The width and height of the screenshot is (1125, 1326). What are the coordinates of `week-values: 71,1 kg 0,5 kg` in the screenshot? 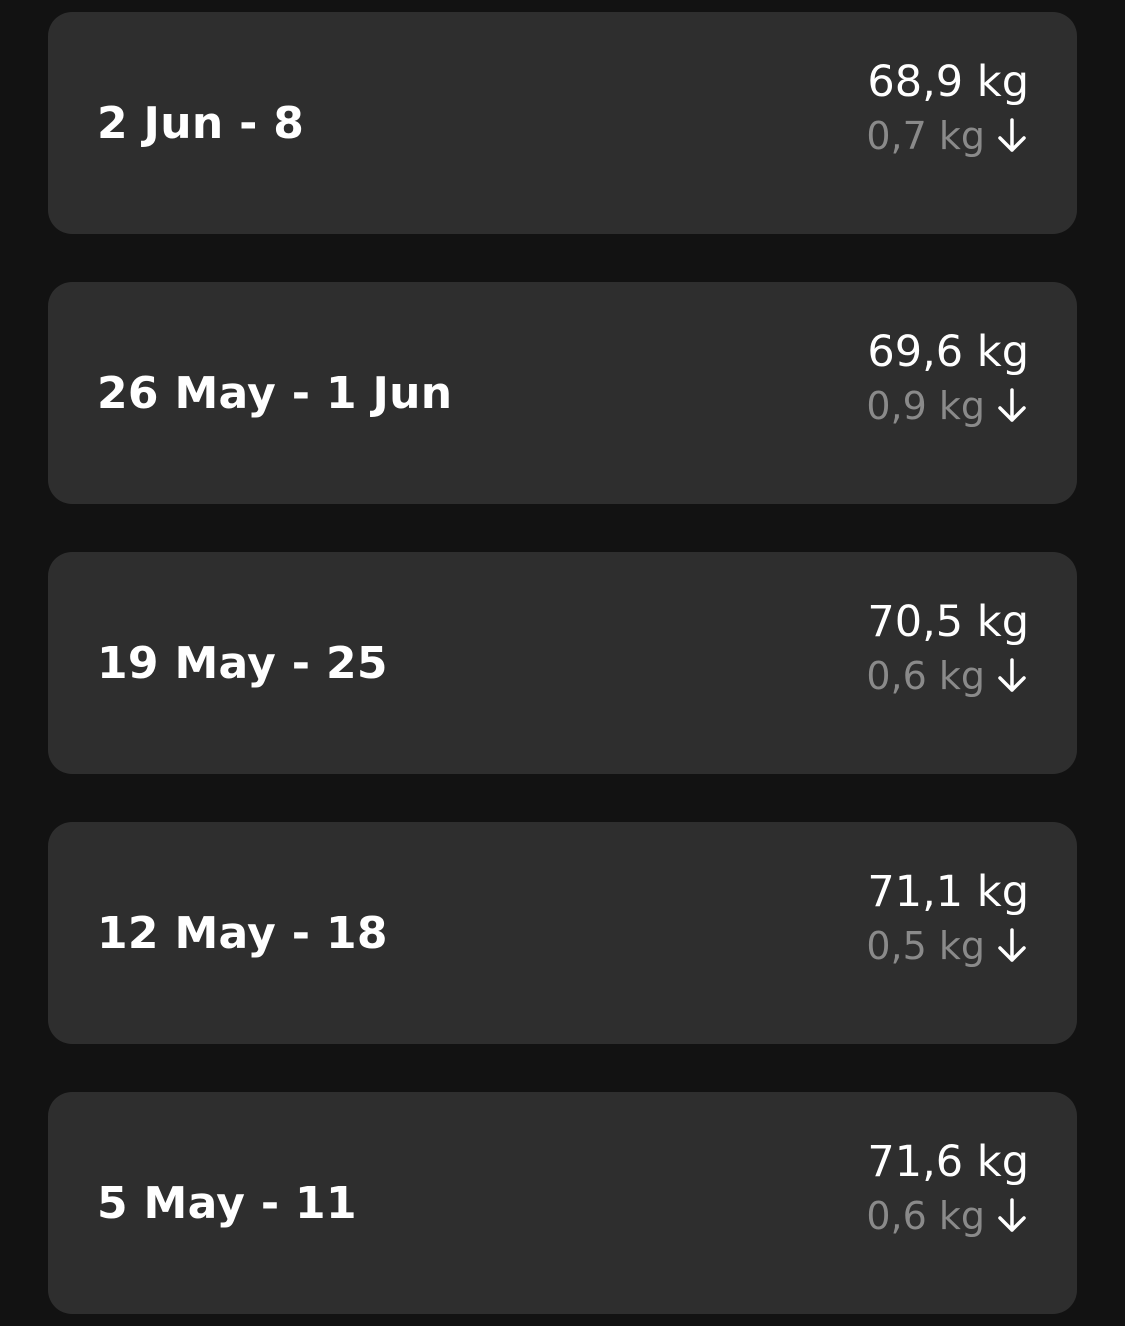 It's located at (947, 919).